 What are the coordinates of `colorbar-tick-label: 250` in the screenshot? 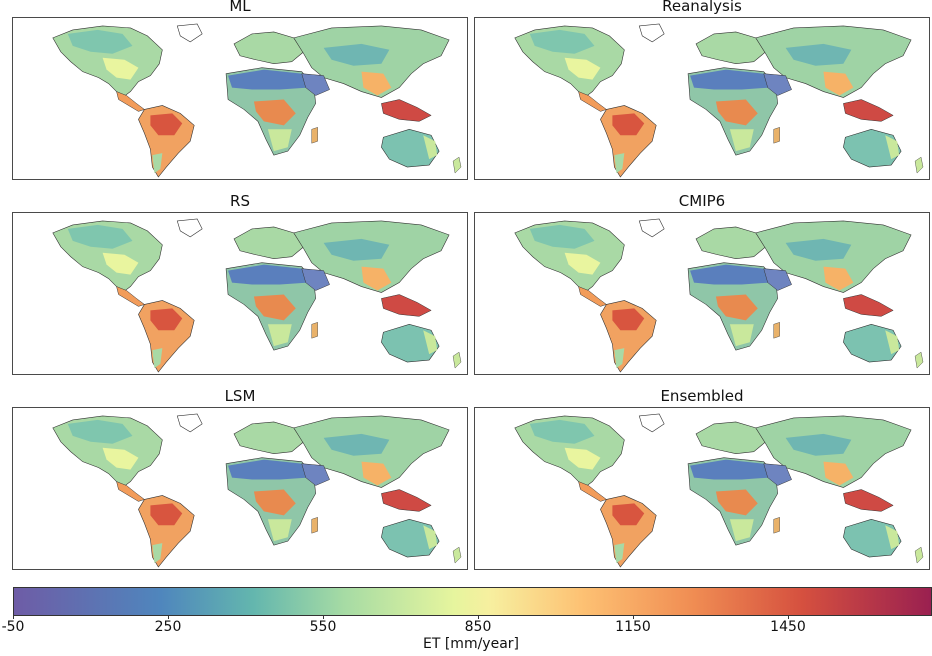 It's located at (168, 627).